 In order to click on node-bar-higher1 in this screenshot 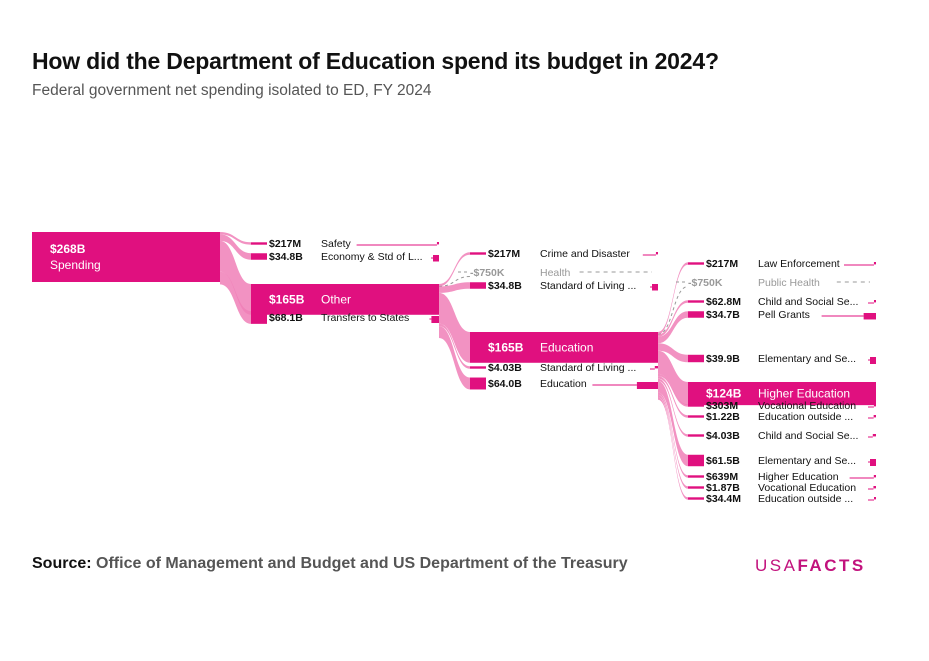, I will do `click(782, 394)`.